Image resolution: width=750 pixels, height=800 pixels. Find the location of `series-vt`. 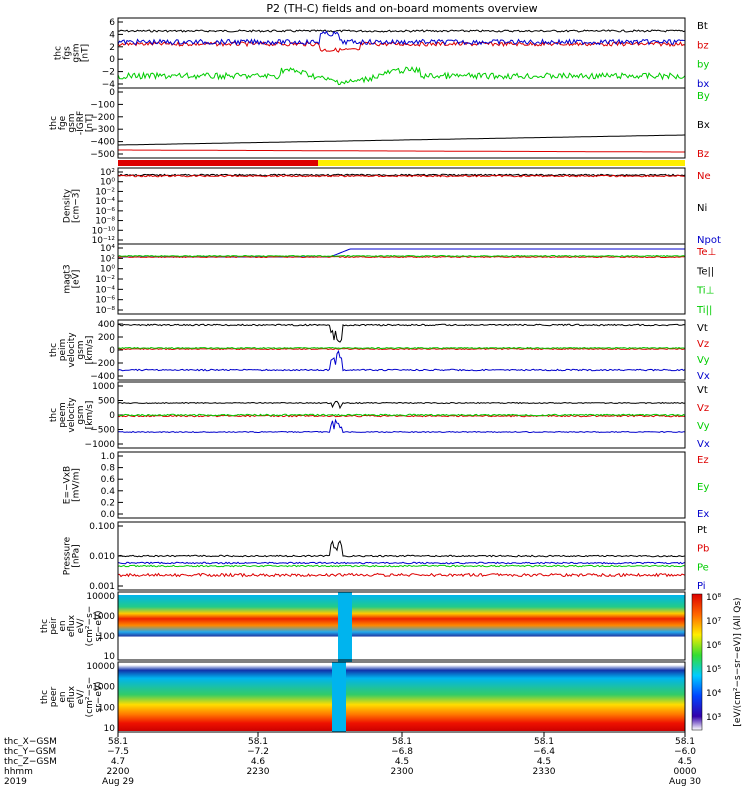

series-vt is located at coordinates (401, 333).